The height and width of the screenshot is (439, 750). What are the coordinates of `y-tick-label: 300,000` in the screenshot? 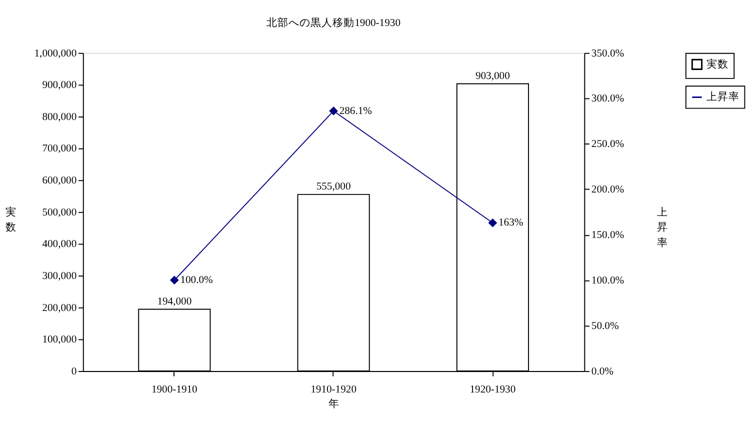 It's located at (59, 276).